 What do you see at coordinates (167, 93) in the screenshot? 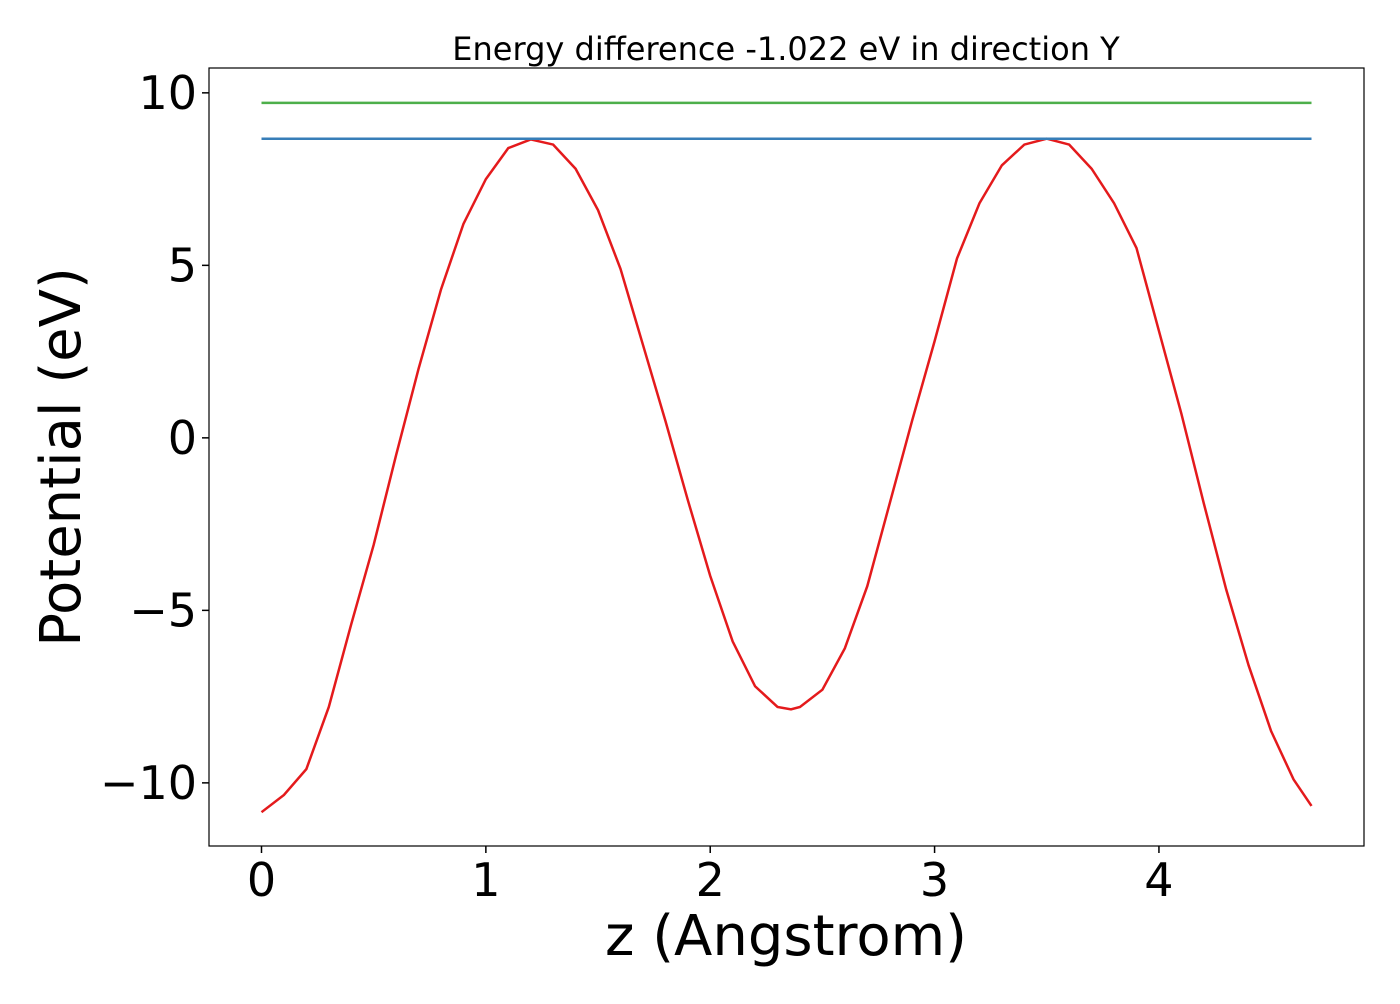
I see `y-tick-label: 10` at bounding box center [167, 93].